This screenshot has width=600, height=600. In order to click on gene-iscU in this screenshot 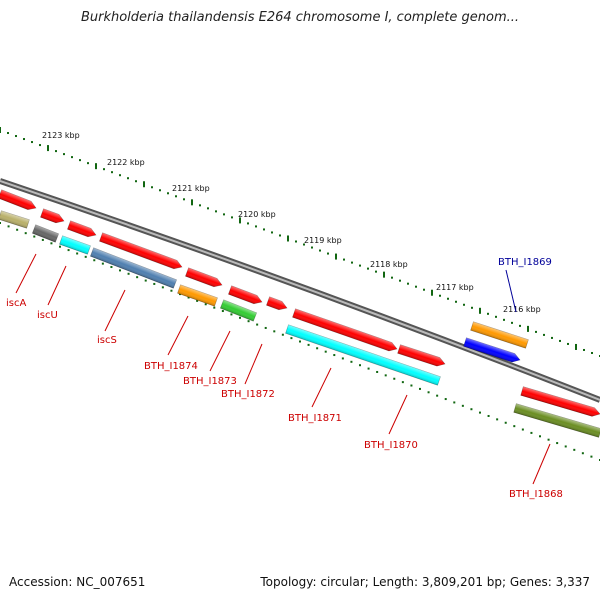, I will do `click(45, 233)`.